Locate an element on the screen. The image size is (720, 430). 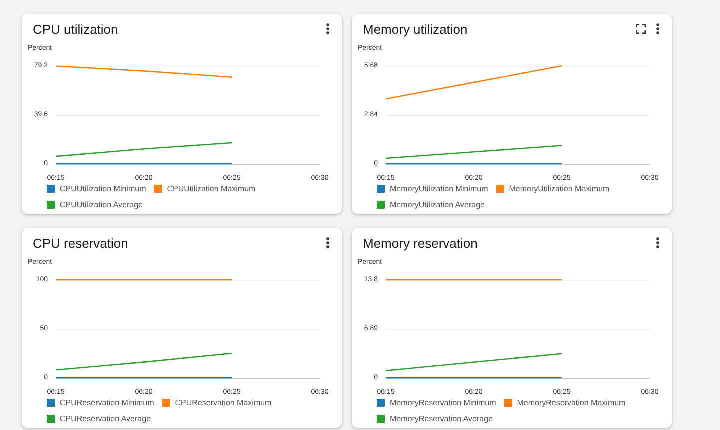
chart-title: CPU utilization is located at coordinates (75, 29).